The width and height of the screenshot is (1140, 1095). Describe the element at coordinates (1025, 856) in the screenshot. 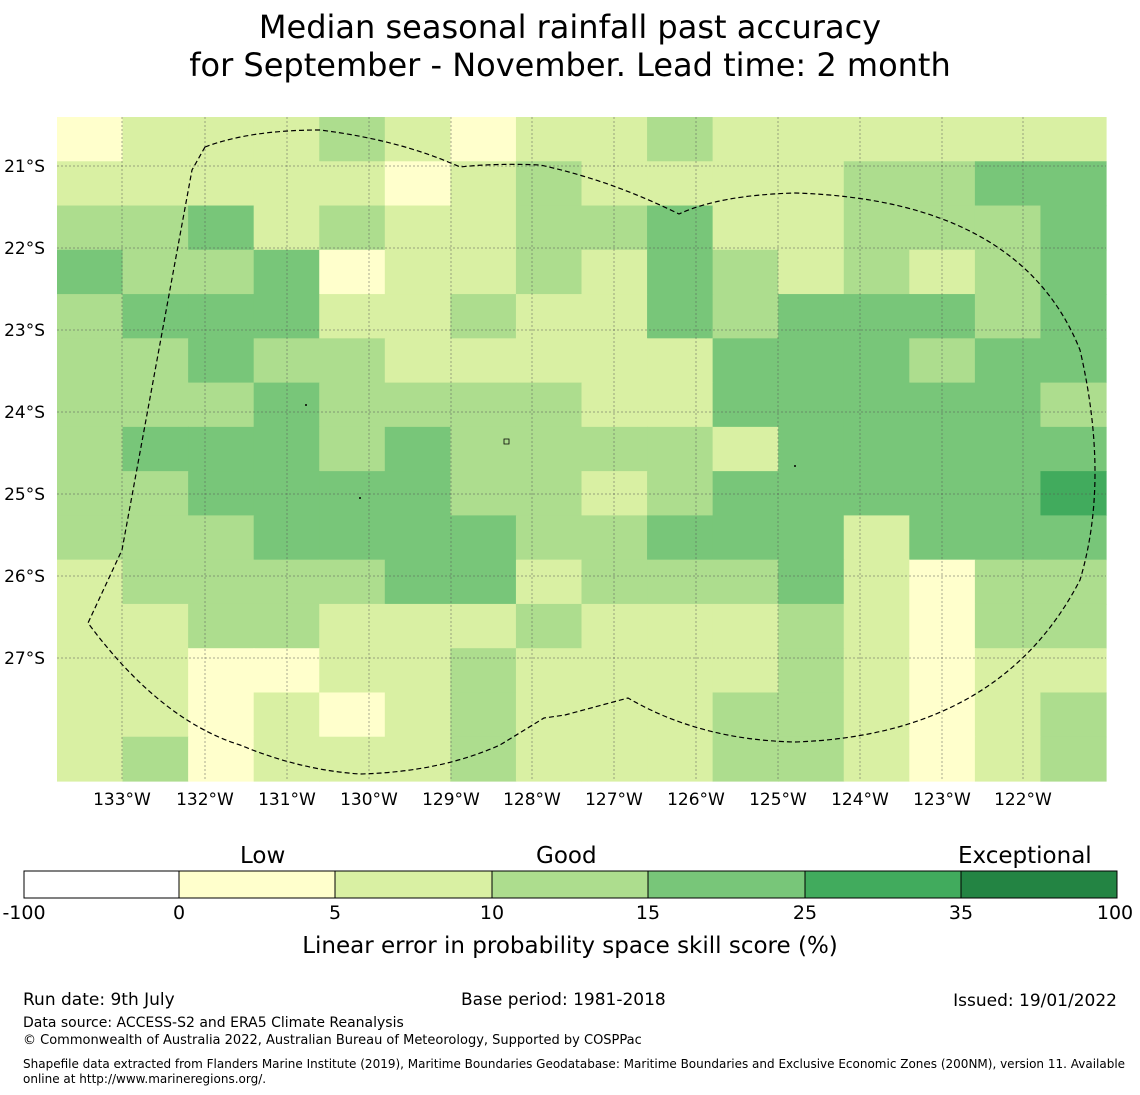

I see `colorbar-category-exceptional: Exceptional` at that location.